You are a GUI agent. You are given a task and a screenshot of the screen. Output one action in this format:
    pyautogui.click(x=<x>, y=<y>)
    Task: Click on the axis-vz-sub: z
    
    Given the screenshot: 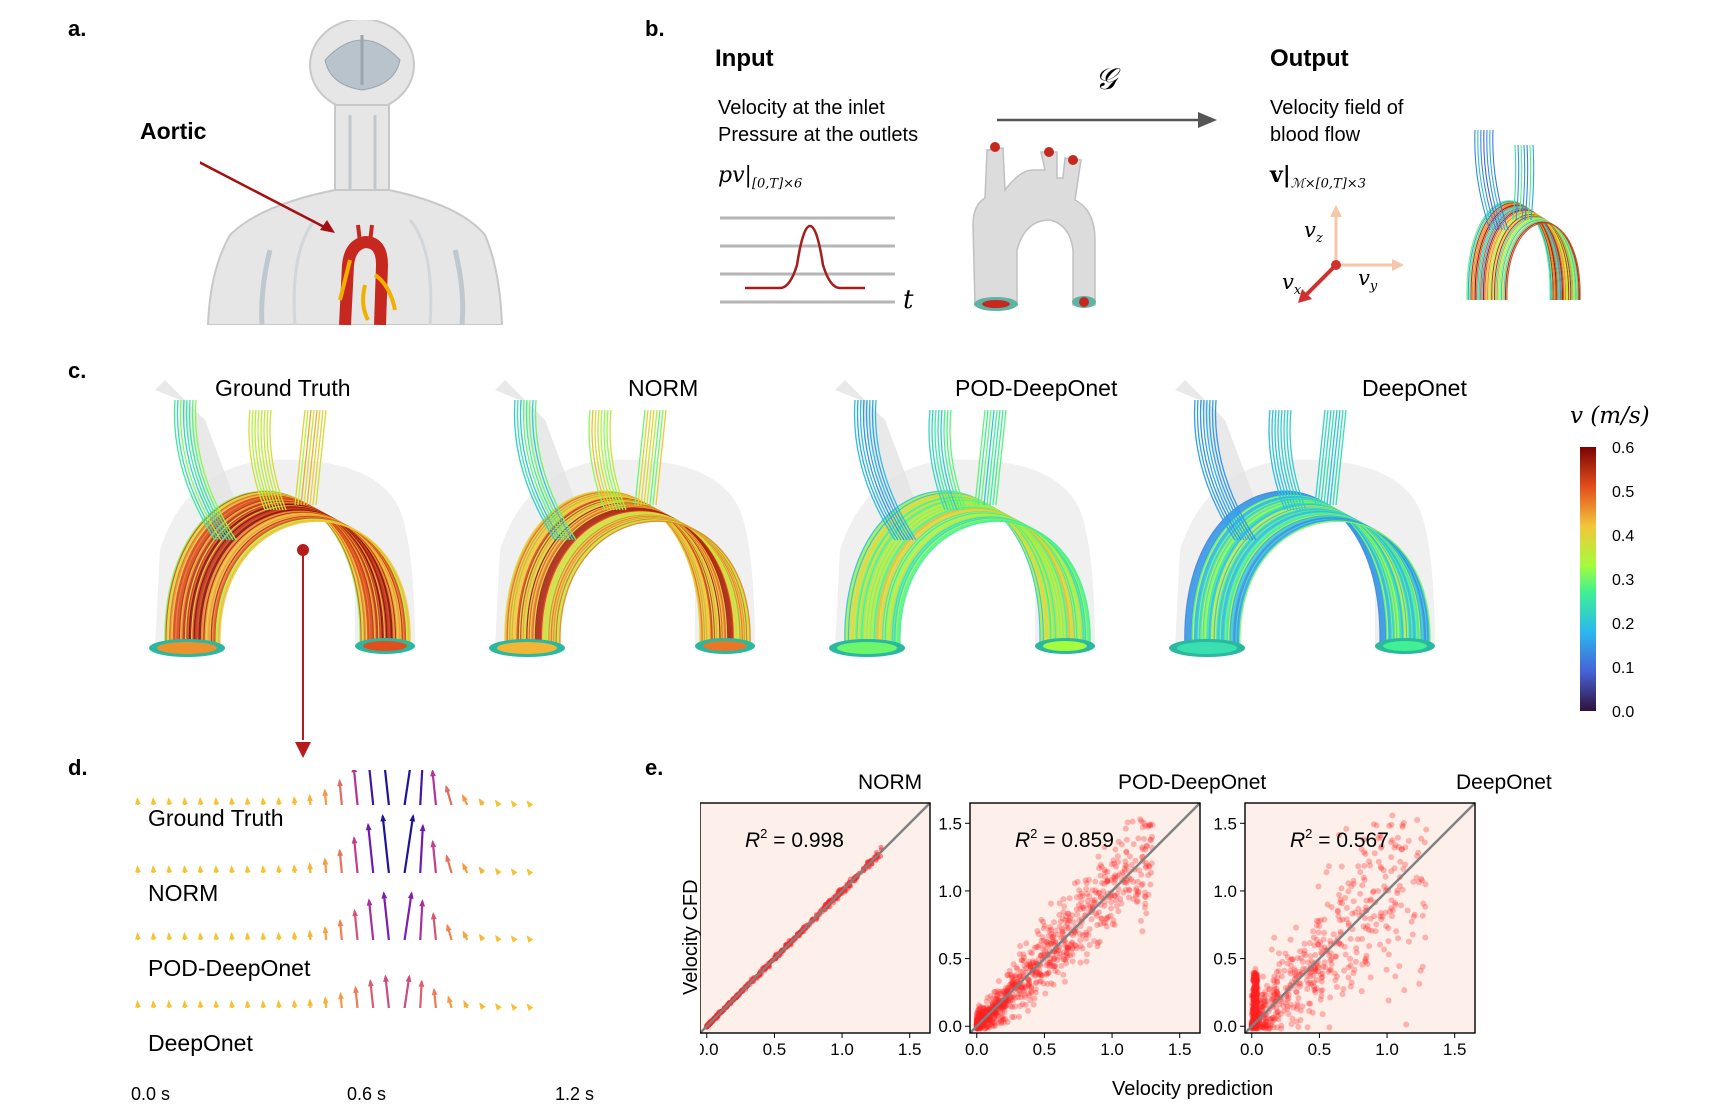 What is the action you would take?
    pyautogui.click(x=1319, y=239)
    